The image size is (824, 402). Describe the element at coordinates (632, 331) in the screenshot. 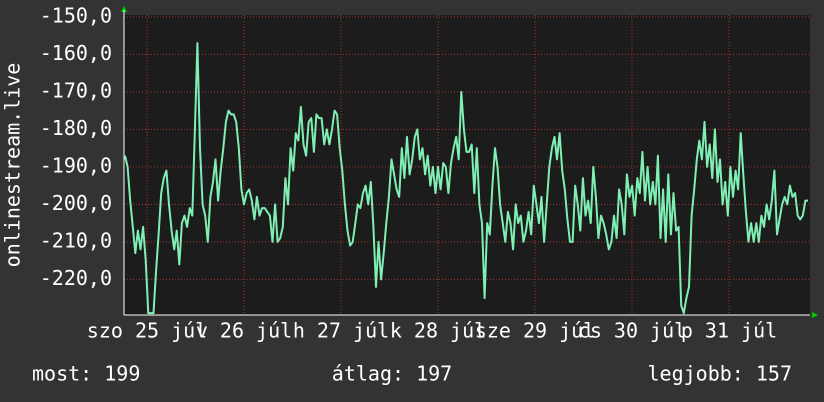

I see `x-tick-label: cs 30 júl` at that location.